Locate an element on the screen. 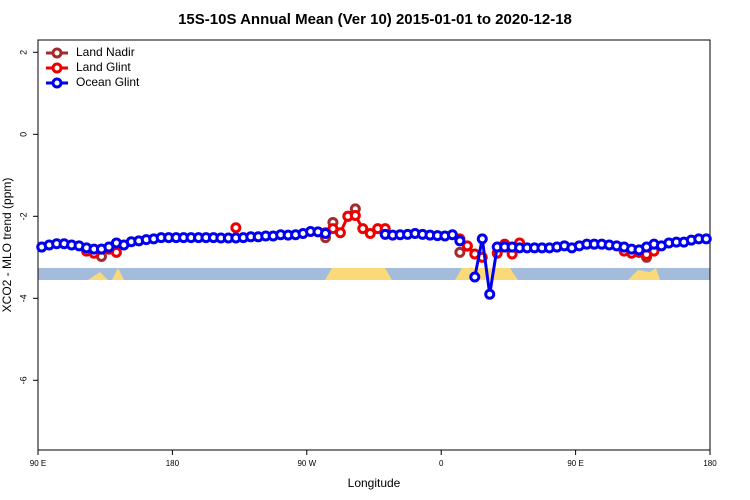  y-tick-label: -4 is located at coordinates (23, 298).